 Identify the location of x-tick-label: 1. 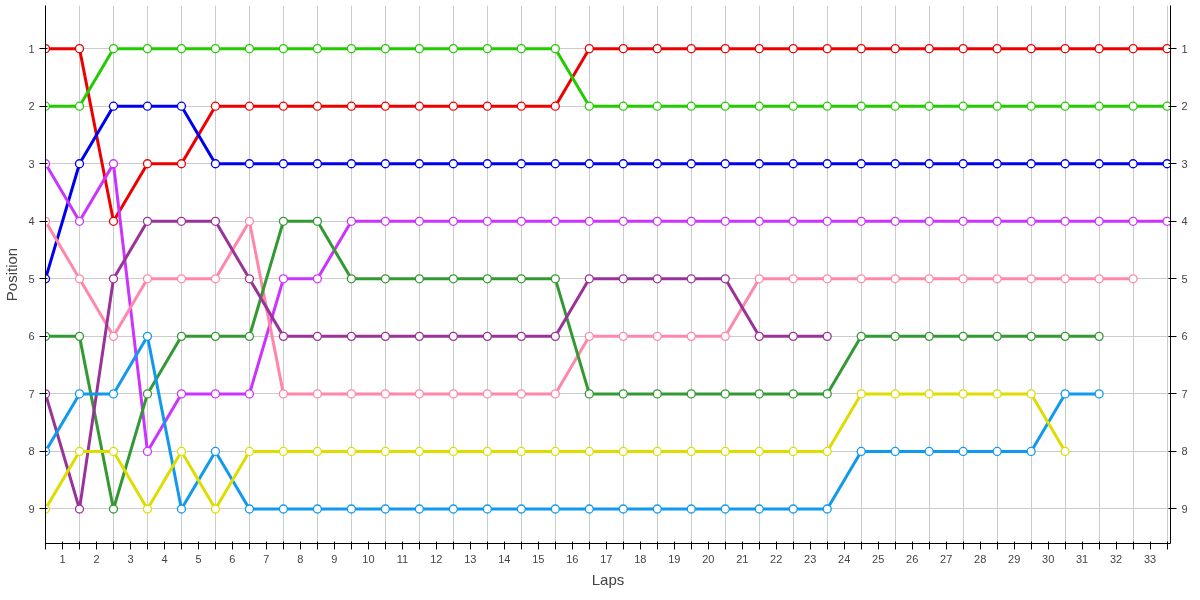
(62, 558).